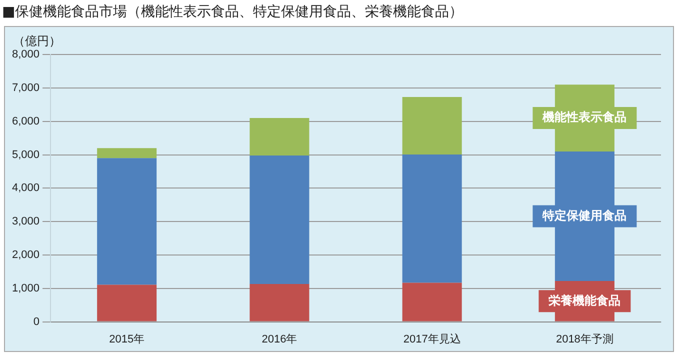  Describe the element at coordinates (26, 121) in the screenshot. I see `y-tick-label: 6,000` at that location.